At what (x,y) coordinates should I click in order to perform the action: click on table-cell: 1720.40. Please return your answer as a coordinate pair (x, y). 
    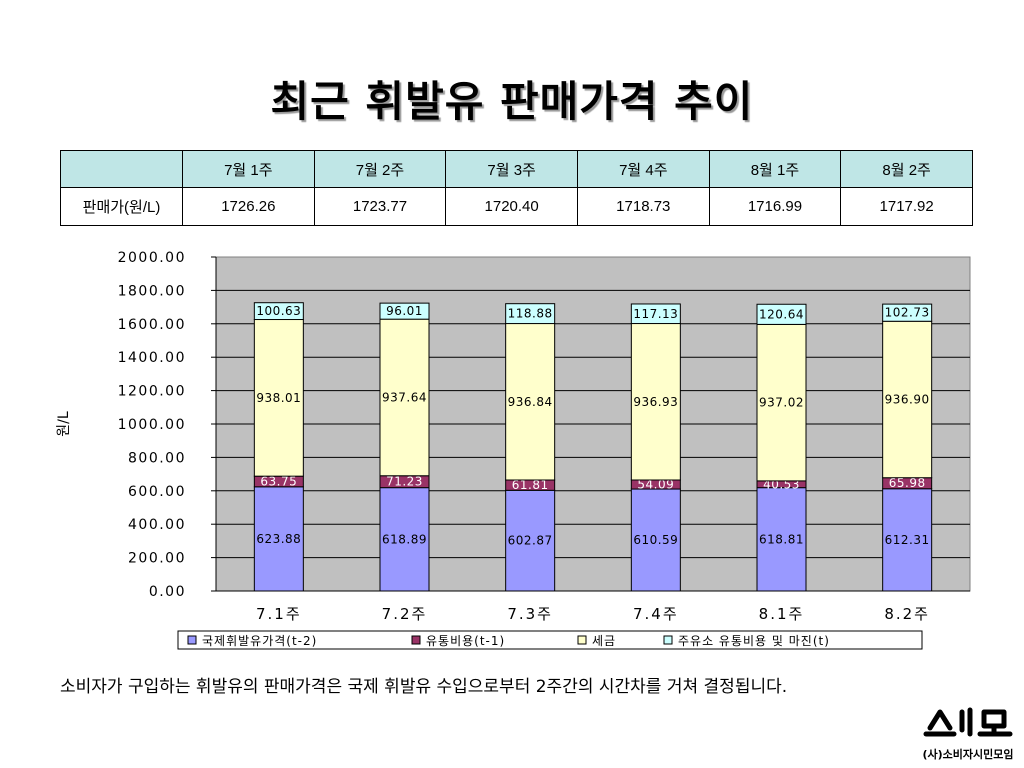
    Looking at the image, I should click on (511, 206).